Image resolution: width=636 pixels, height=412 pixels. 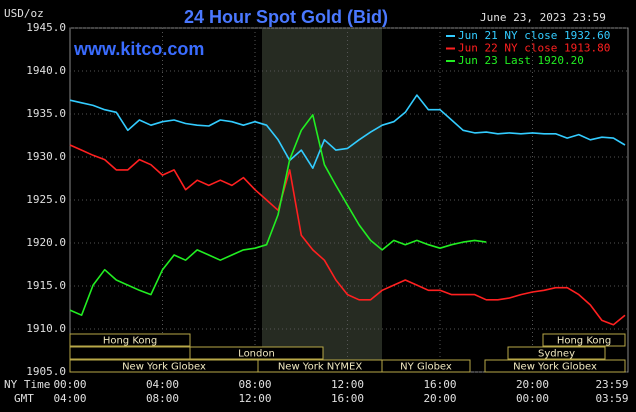 What do you see at coordinates (534, 48) in the screenshot?
I see `legend-label: Jun 22 NY close 1913.80` at bounding box center [534, 48].